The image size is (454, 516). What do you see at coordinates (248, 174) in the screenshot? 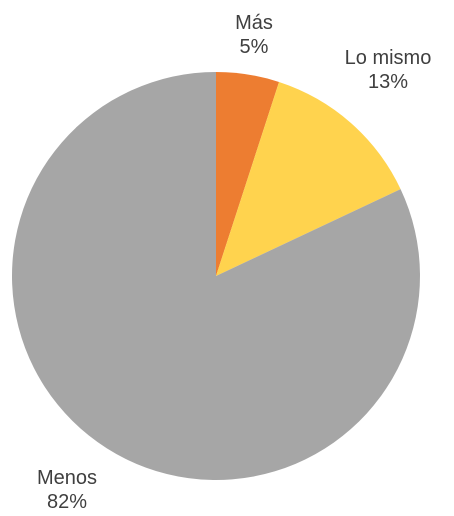
I see `pie-slice-más` at bounding box center [248, 174].